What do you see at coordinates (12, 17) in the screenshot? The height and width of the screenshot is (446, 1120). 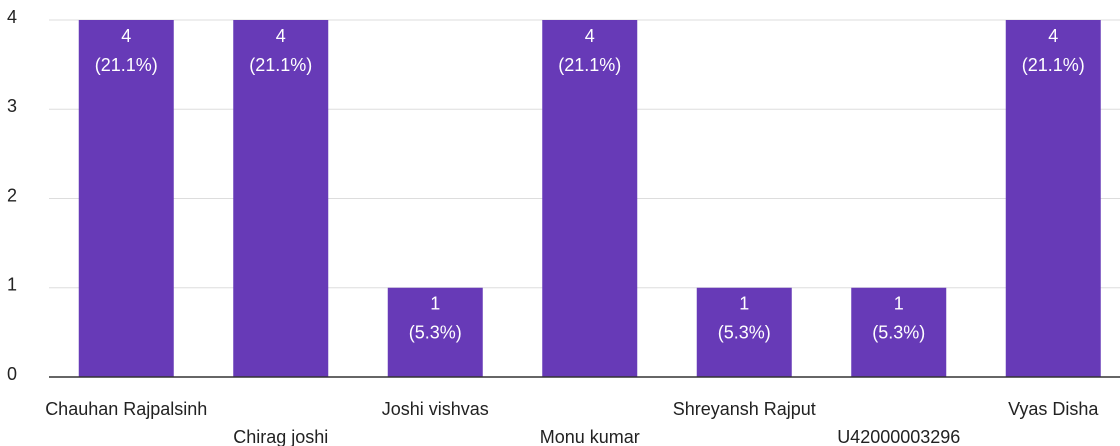 I see `y-tick-label: 4` at bounding box center [12, 17].